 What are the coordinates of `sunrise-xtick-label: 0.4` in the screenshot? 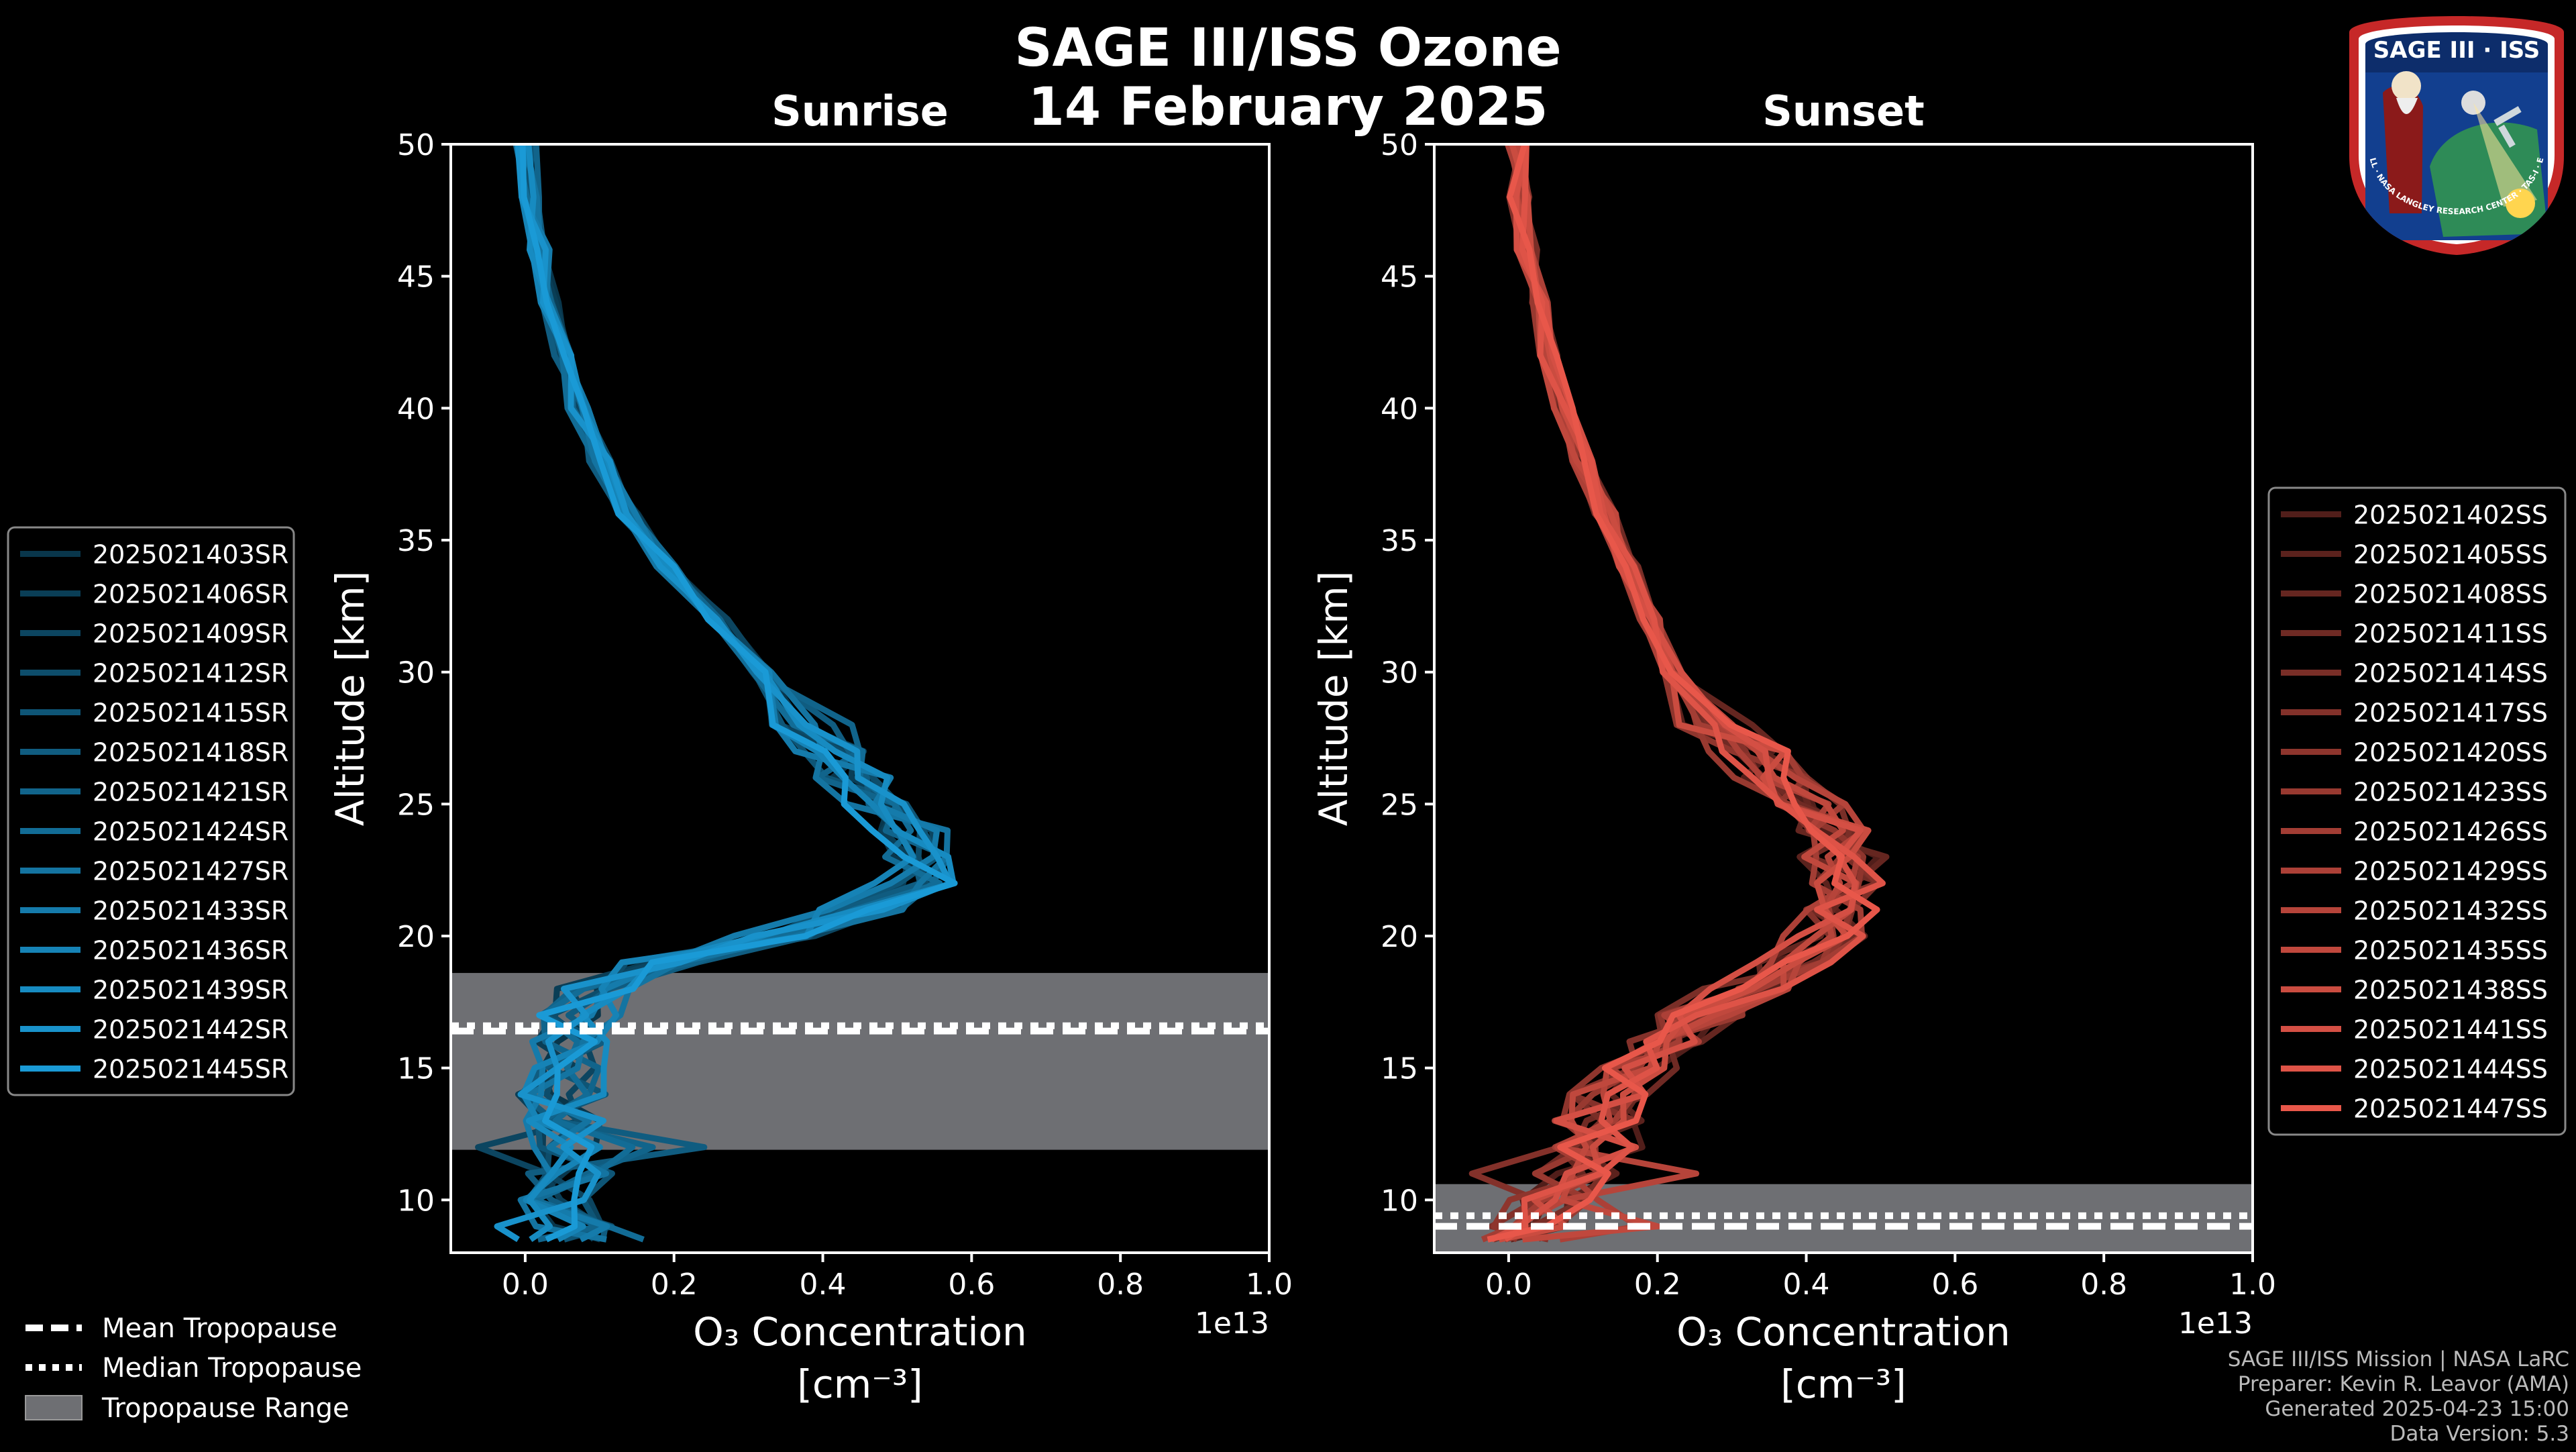 It's located at (823, 1284).